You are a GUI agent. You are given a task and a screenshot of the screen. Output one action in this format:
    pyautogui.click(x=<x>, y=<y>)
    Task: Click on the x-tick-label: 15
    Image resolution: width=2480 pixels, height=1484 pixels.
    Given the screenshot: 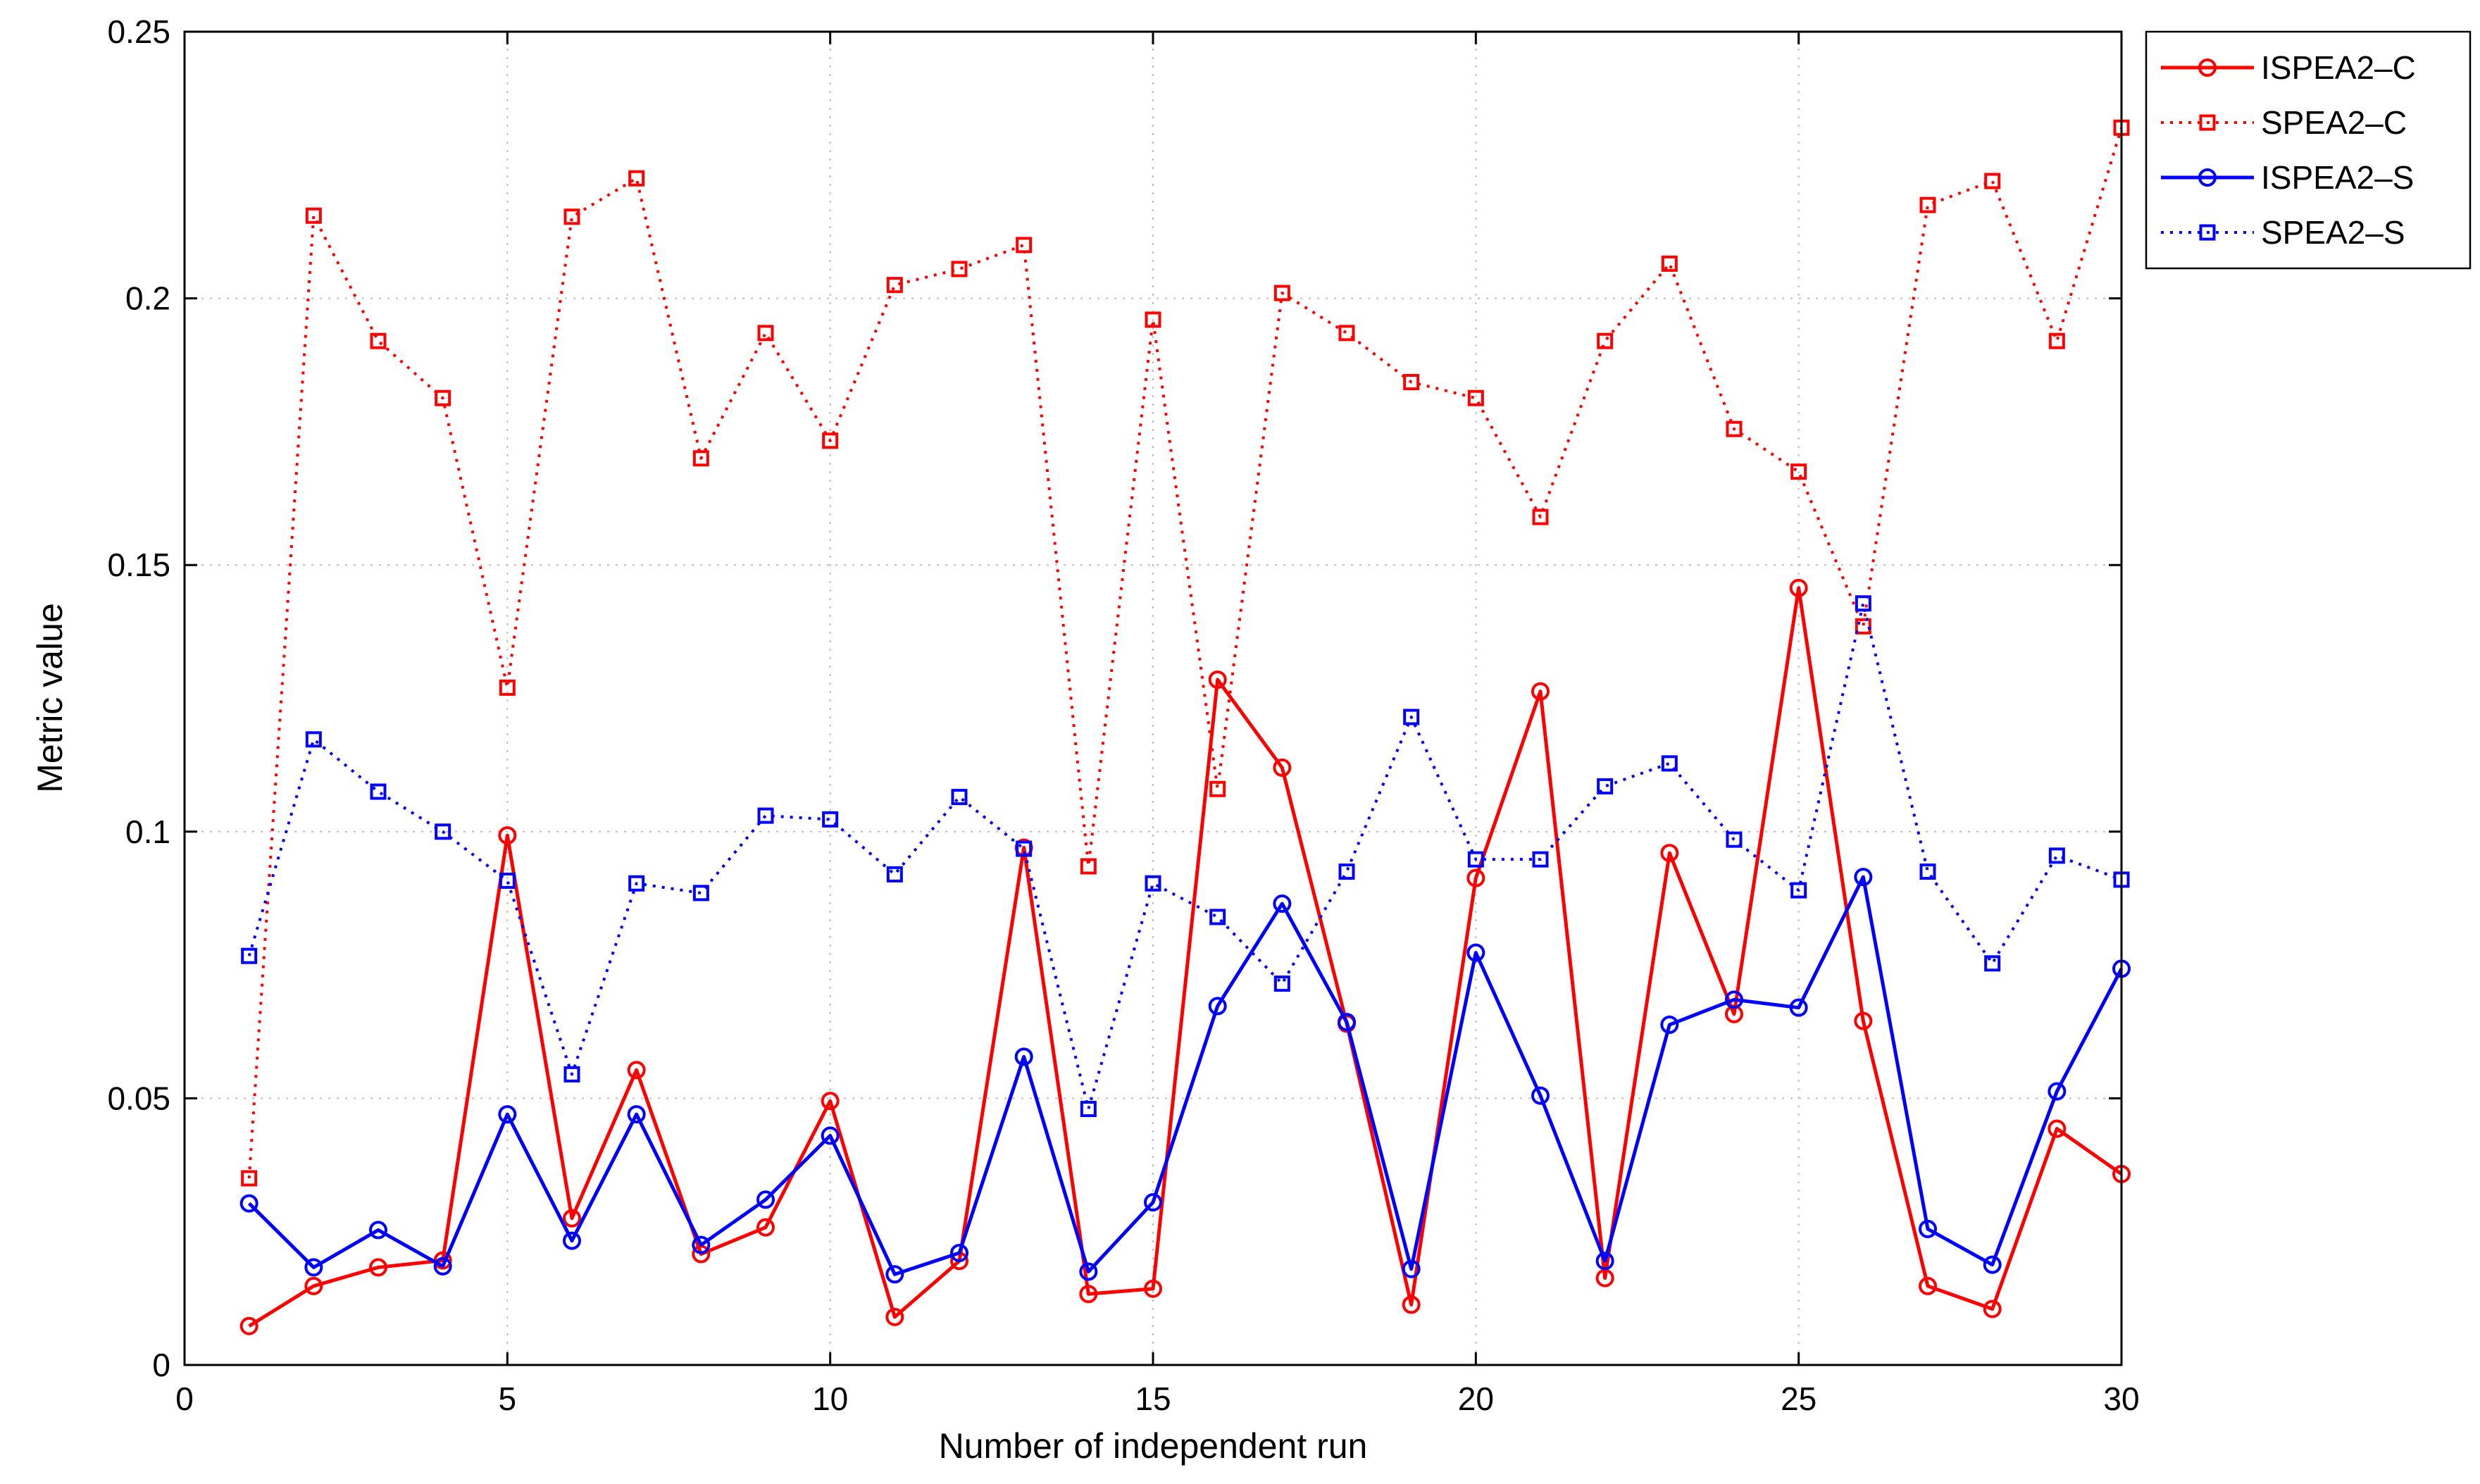 What is the action you would take?
    pyautogui.click(x=1153, y=1398)
    